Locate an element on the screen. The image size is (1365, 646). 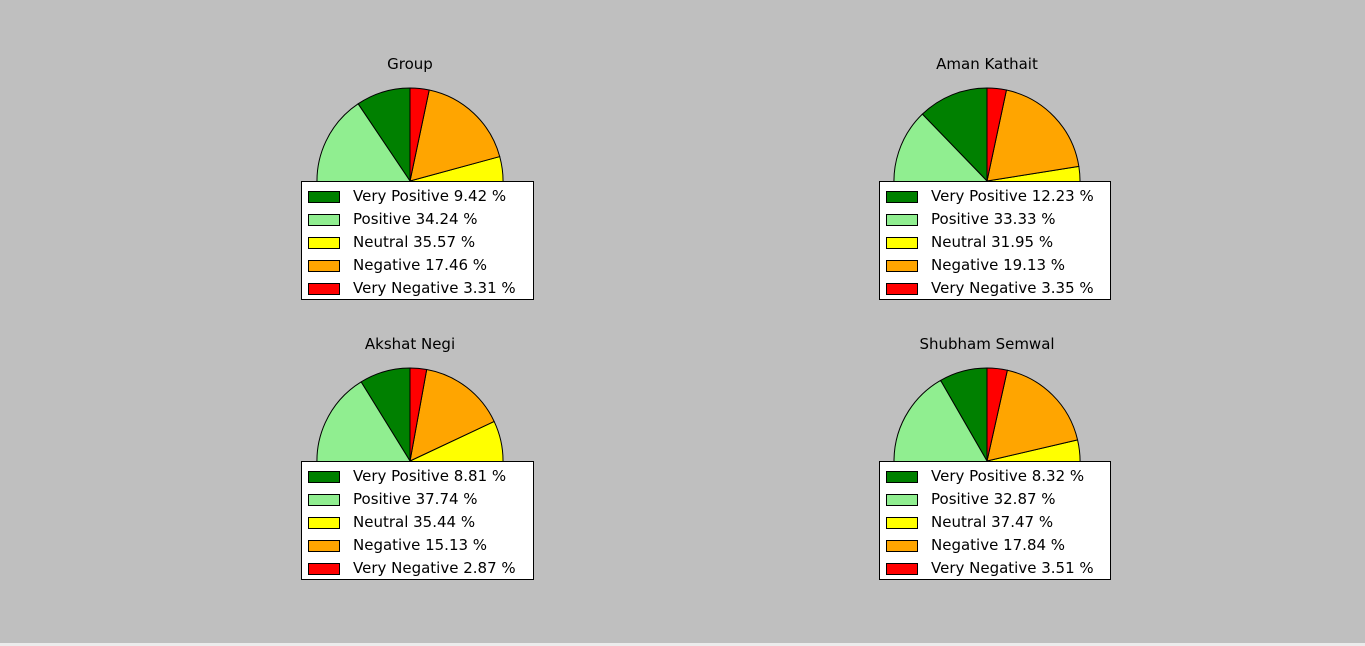
legend-item: Very Negative 2.87 % is located at coordinates (417, 568).